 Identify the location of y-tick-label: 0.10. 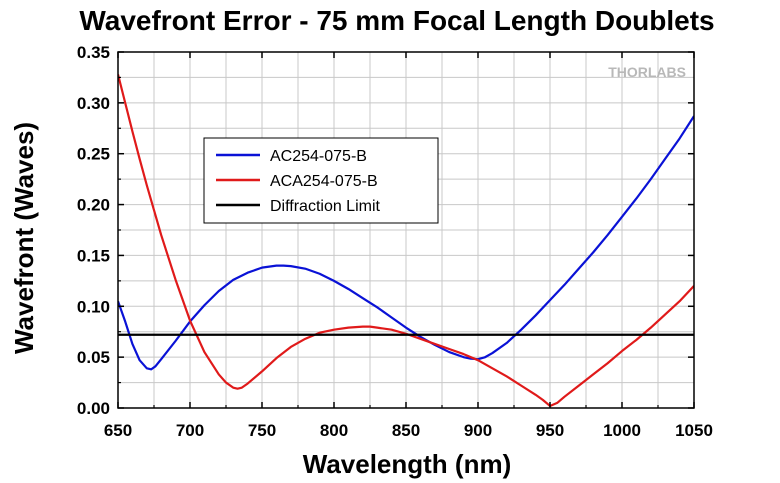
(93, 306).